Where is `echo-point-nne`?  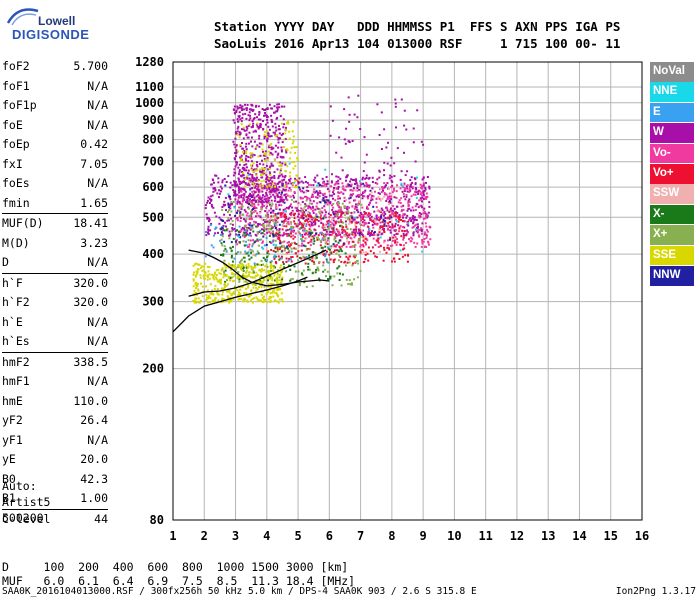 echo-point-nne is located at coordinates (400, 250).